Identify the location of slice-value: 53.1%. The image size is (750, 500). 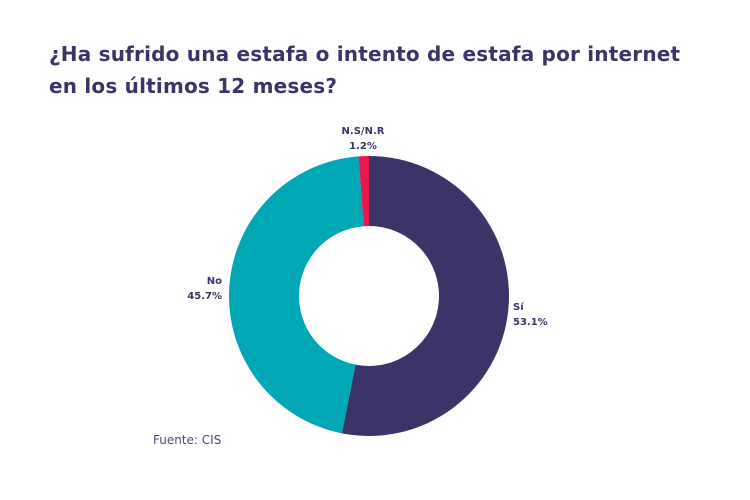
(530, 322).